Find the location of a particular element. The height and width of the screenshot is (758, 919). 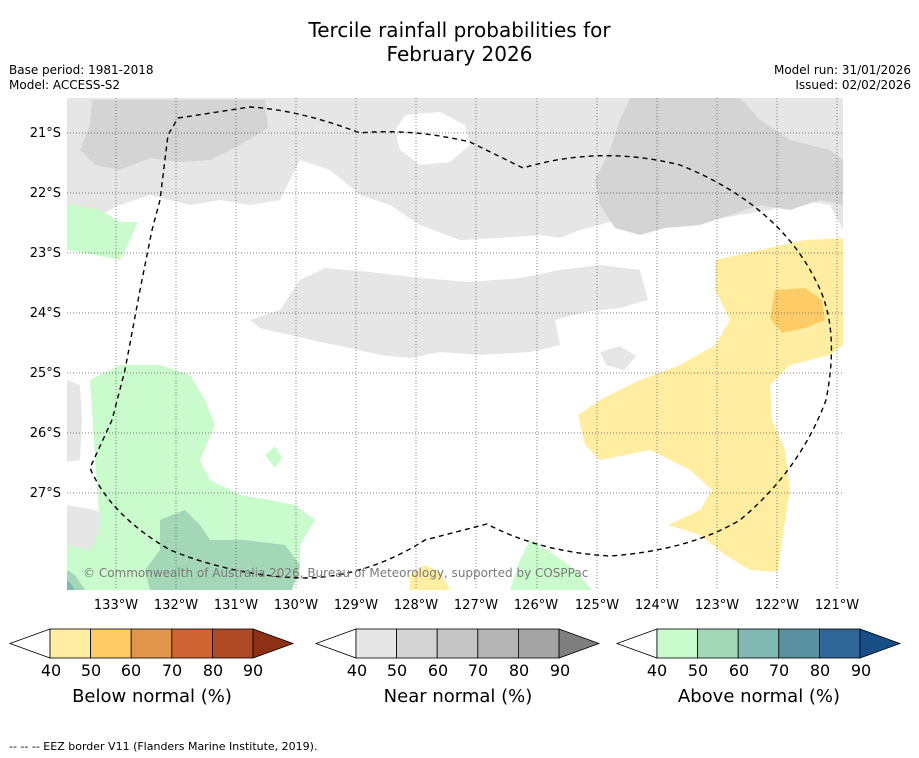

cb-below-tick-70: 70 is located at coordinates (172, 670).